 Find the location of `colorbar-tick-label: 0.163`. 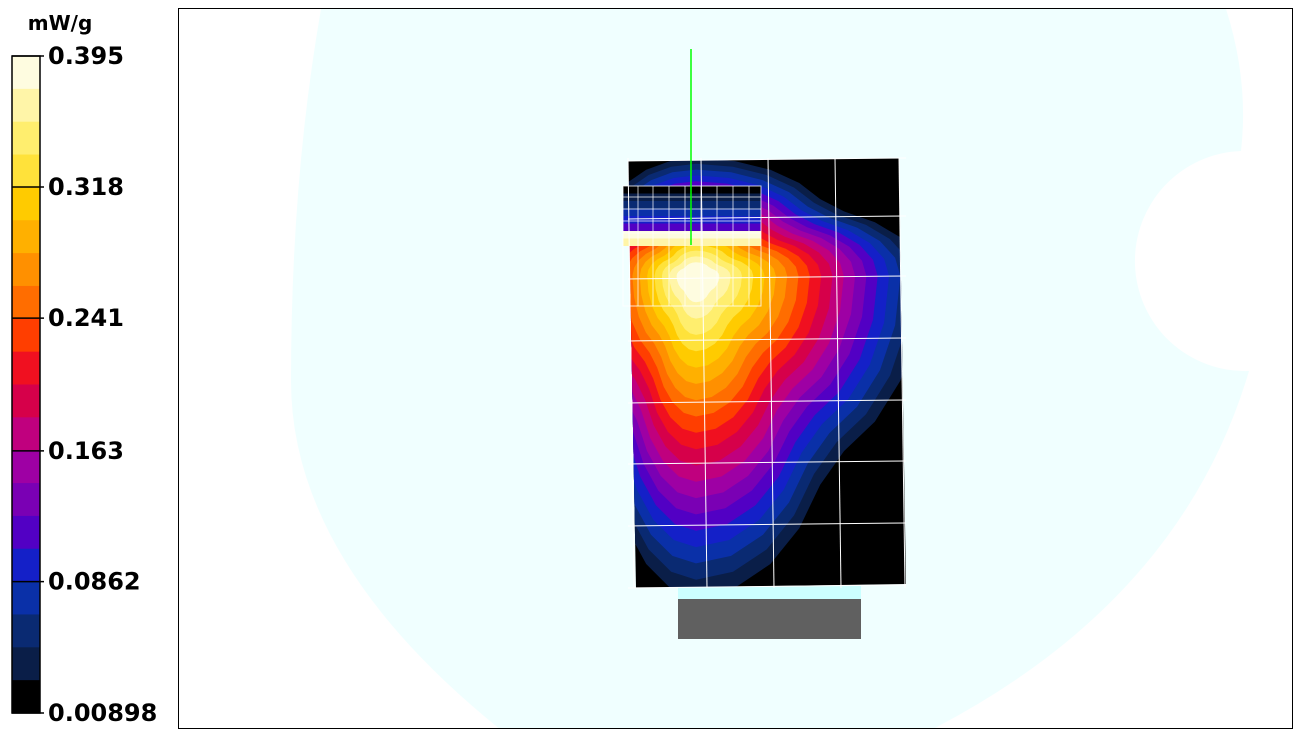

colorbar-tick-label: 0.163 is located at coordinates (86, 451).